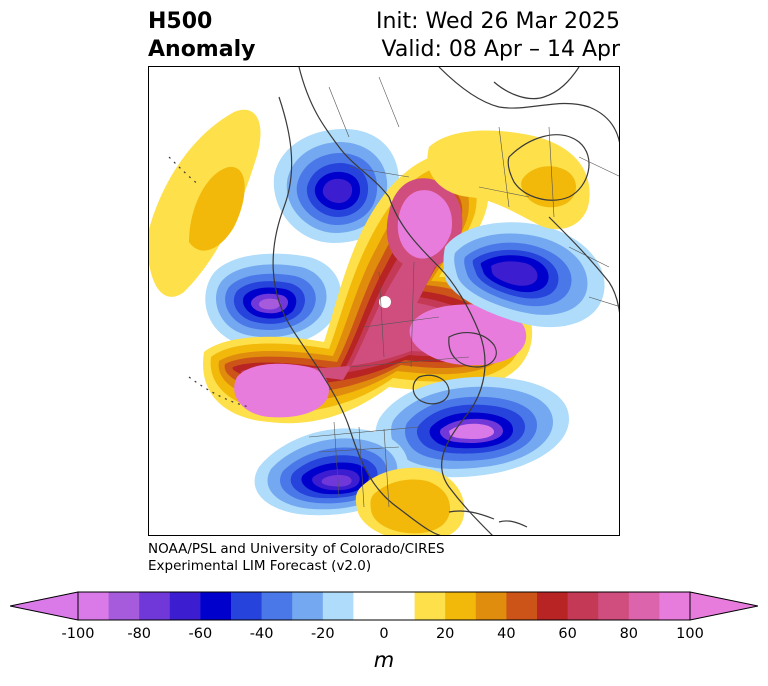 This screenshot has height=686, width=768. I want to click on colorbar-tick-label: 100, so click(690, 634).